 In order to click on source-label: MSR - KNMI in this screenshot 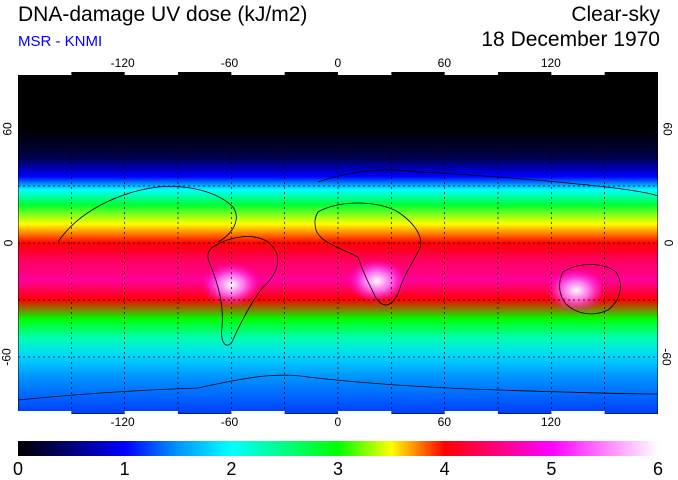, I will do `click(60, 41)`.